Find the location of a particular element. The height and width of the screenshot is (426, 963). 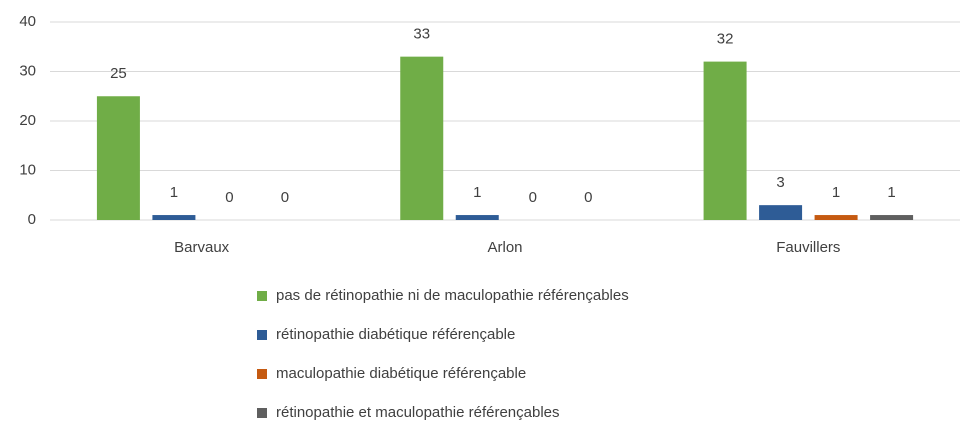

x-tick-label: Barvaux is located at coordinates (202, 247).